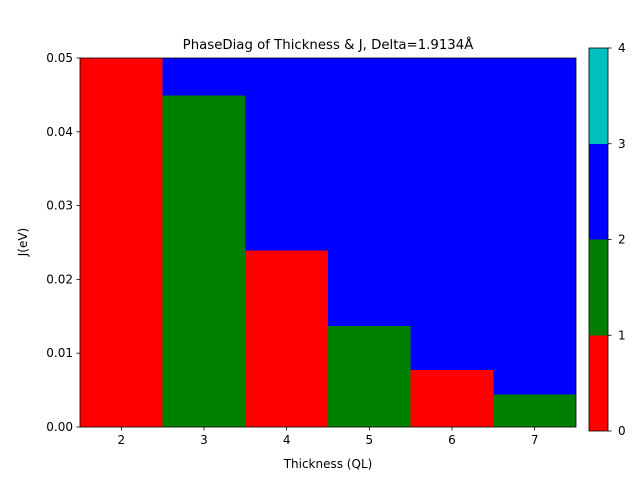 This screenshot has height=480, width=640. Describe the element at coordinates (622, 144) in the screenshot. I see `colorbar-tick-label: 3` at that location.